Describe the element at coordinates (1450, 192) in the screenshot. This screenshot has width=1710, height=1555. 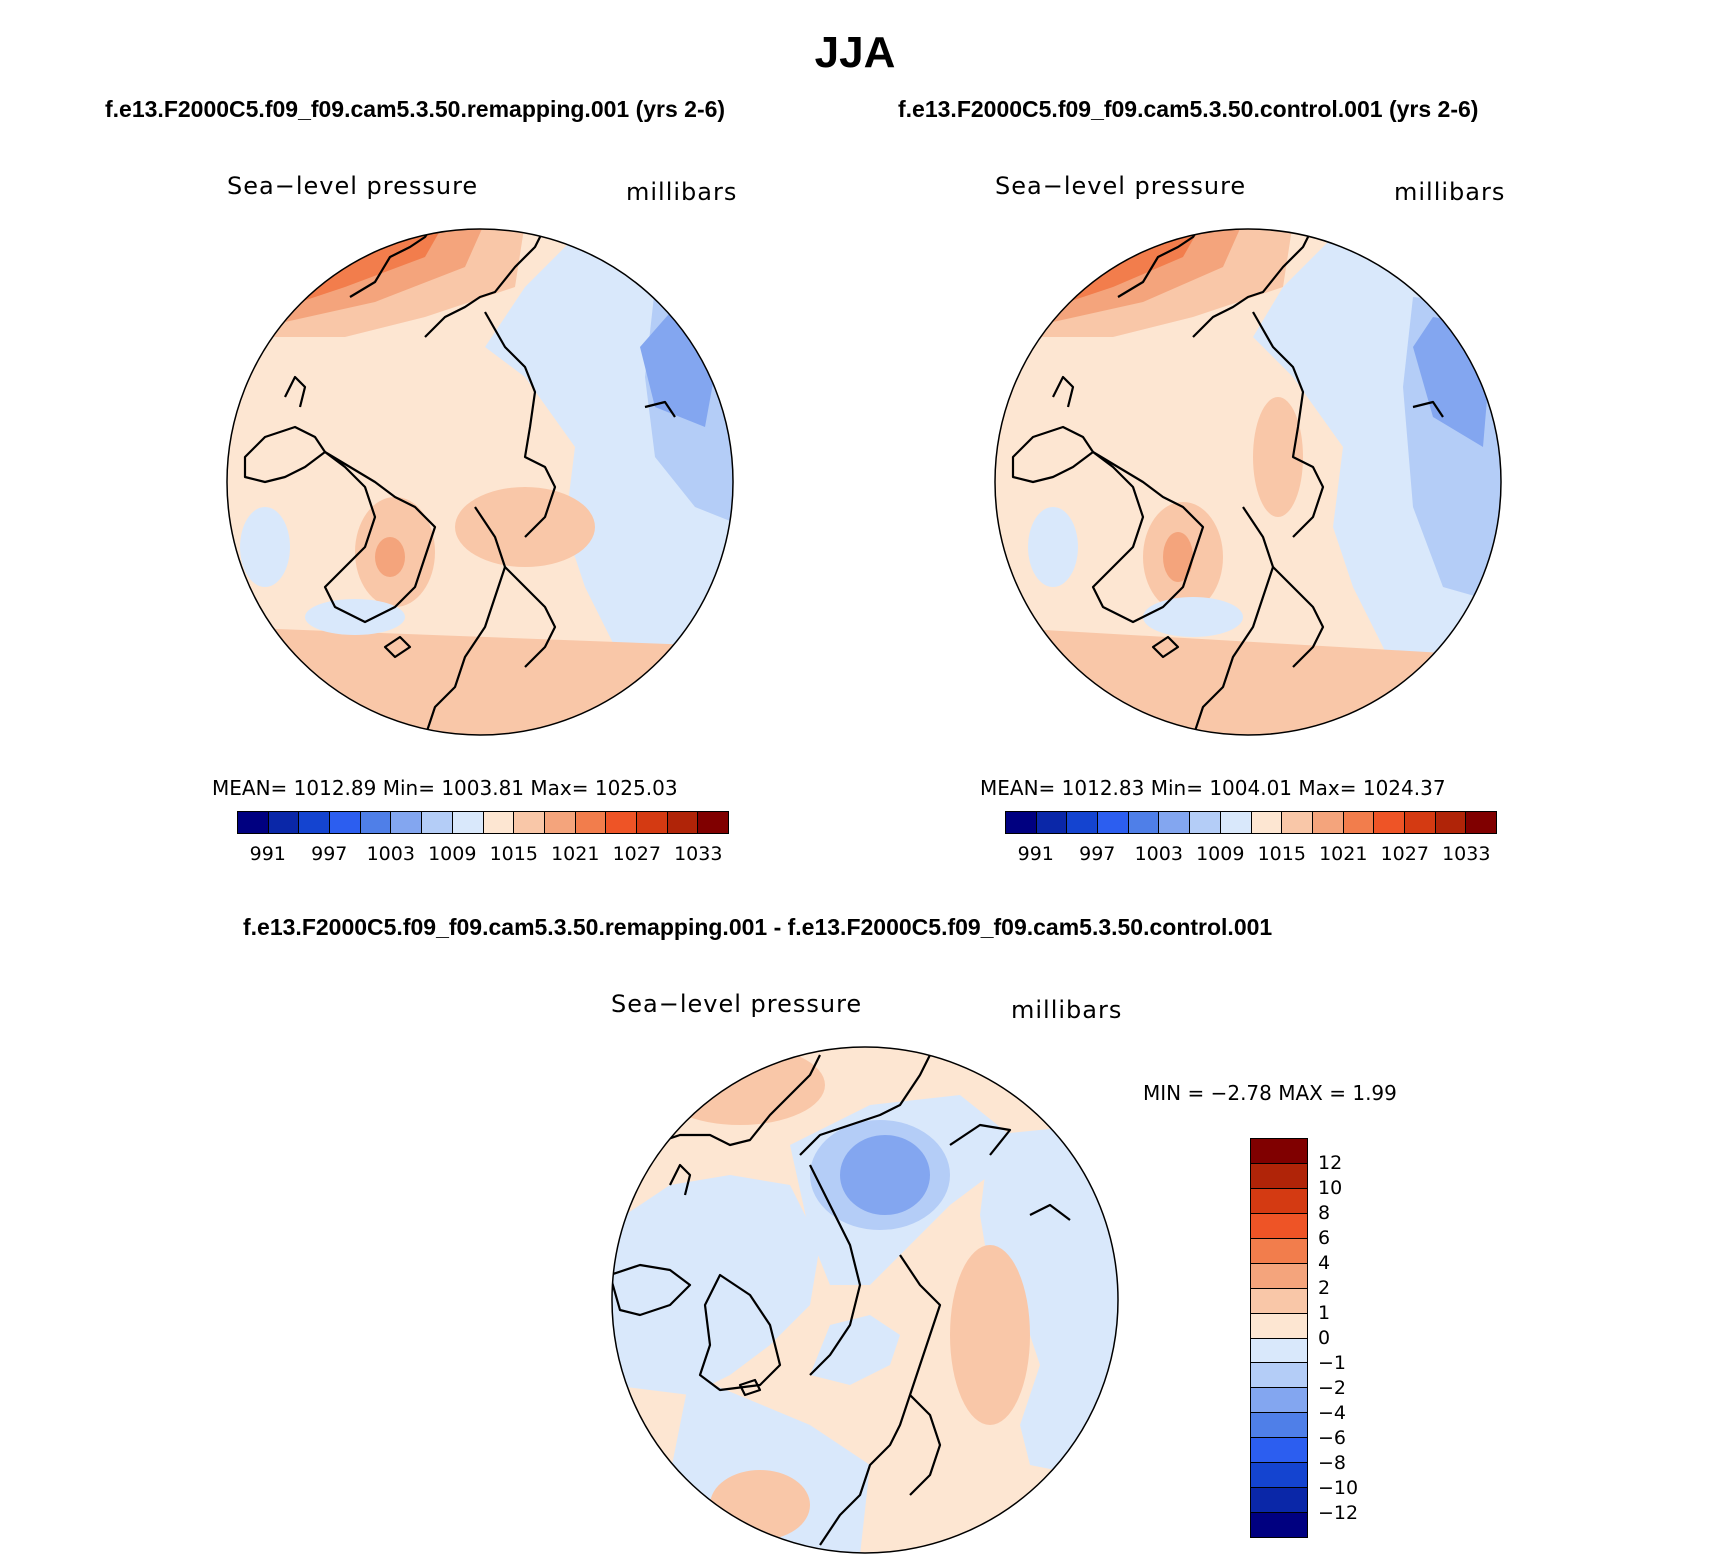
I see `panel2-units: millibars` at that location.